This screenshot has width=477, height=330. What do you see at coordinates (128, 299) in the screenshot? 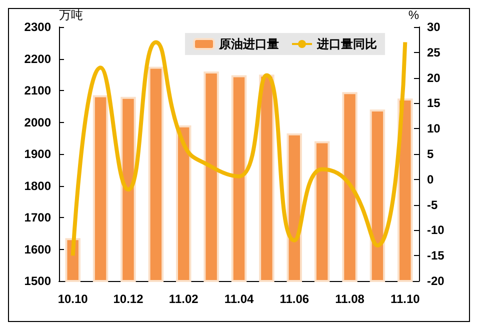
I see `x-tick-label: 10.12` at bounding box center [128, 299].